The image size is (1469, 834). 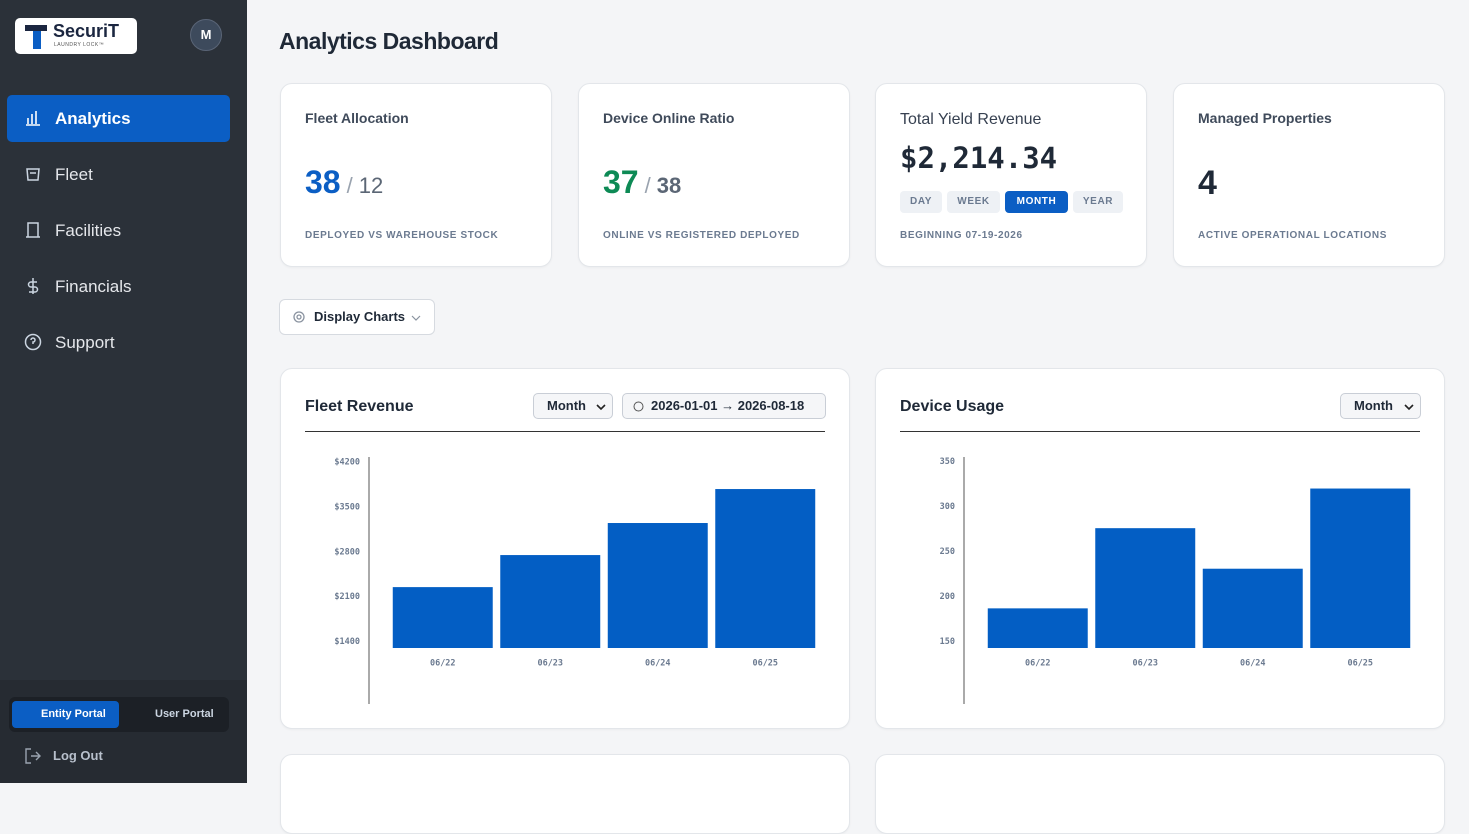 I want to click on y-tick-label: 150, so click(x=947, y=642).